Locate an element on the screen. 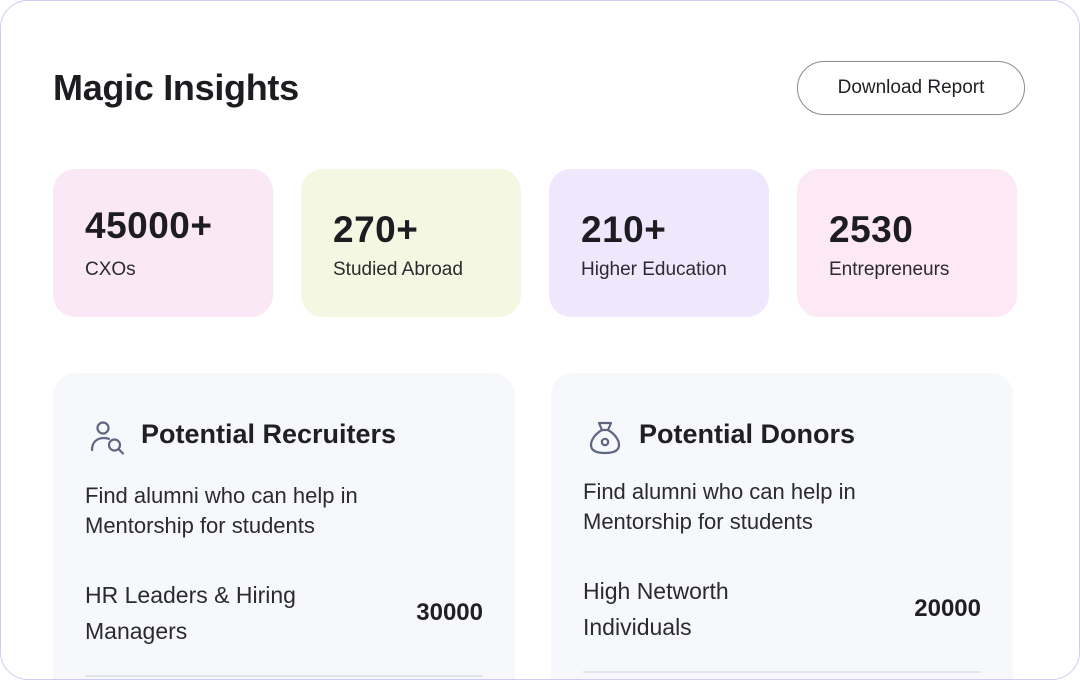 This screenshot has width=1080, height=680. stat-label: Entrepreneurs is located at coordinates (889, 269).